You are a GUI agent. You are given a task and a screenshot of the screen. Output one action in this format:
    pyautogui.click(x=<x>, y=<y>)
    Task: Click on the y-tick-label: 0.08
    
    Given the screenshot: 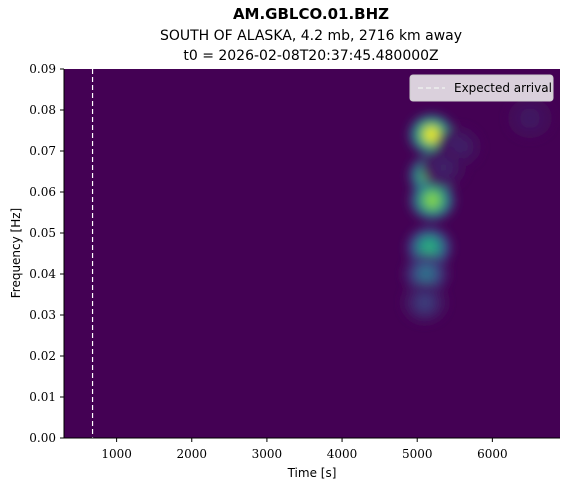 What is the action you would take?
    pyautogui.click(x=42, y=110)
    